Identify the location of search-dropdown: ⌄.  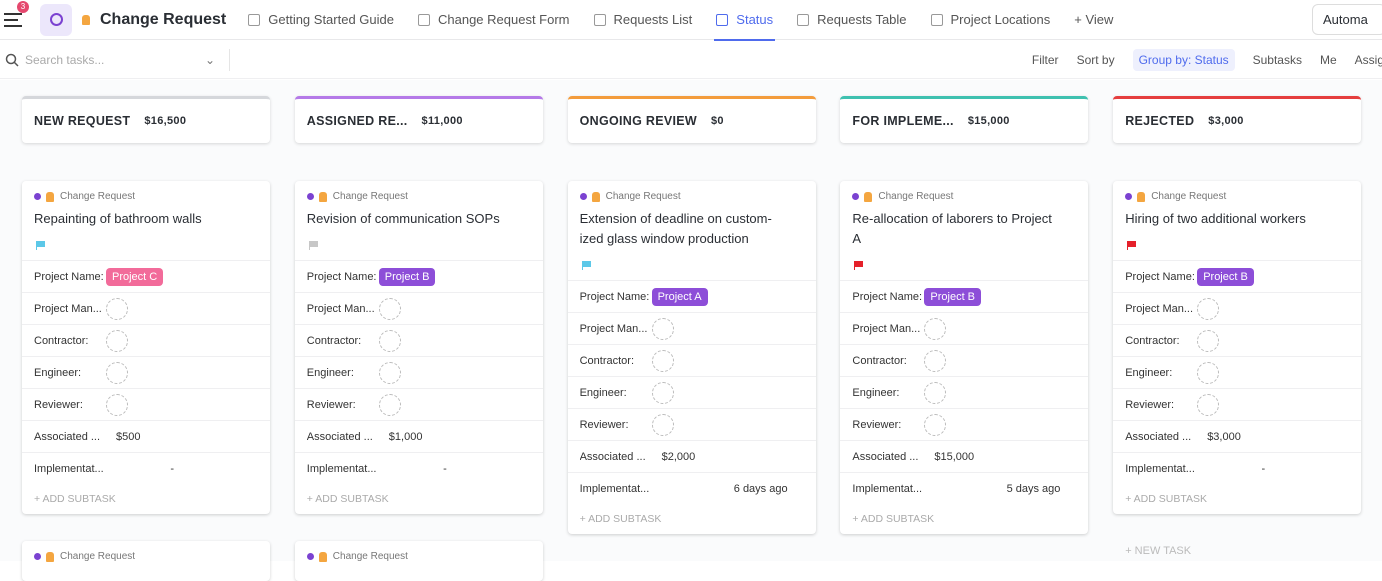
(210, 59).